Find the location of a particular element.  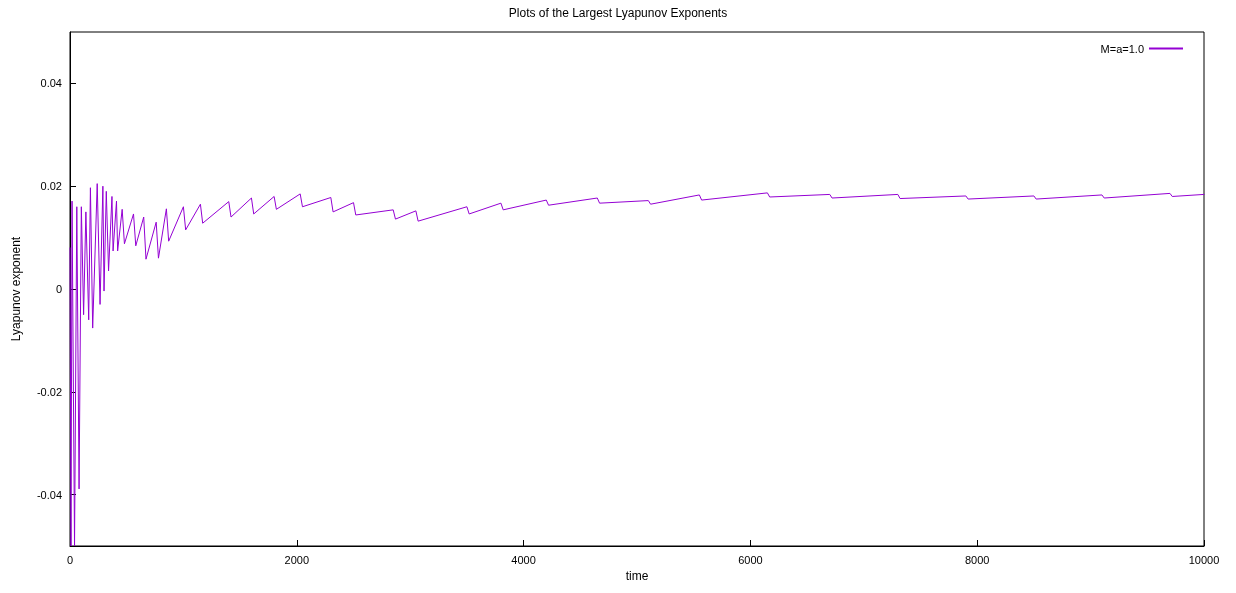

legend-label: M=a=1.0 is located at coordinates (1122, 48).